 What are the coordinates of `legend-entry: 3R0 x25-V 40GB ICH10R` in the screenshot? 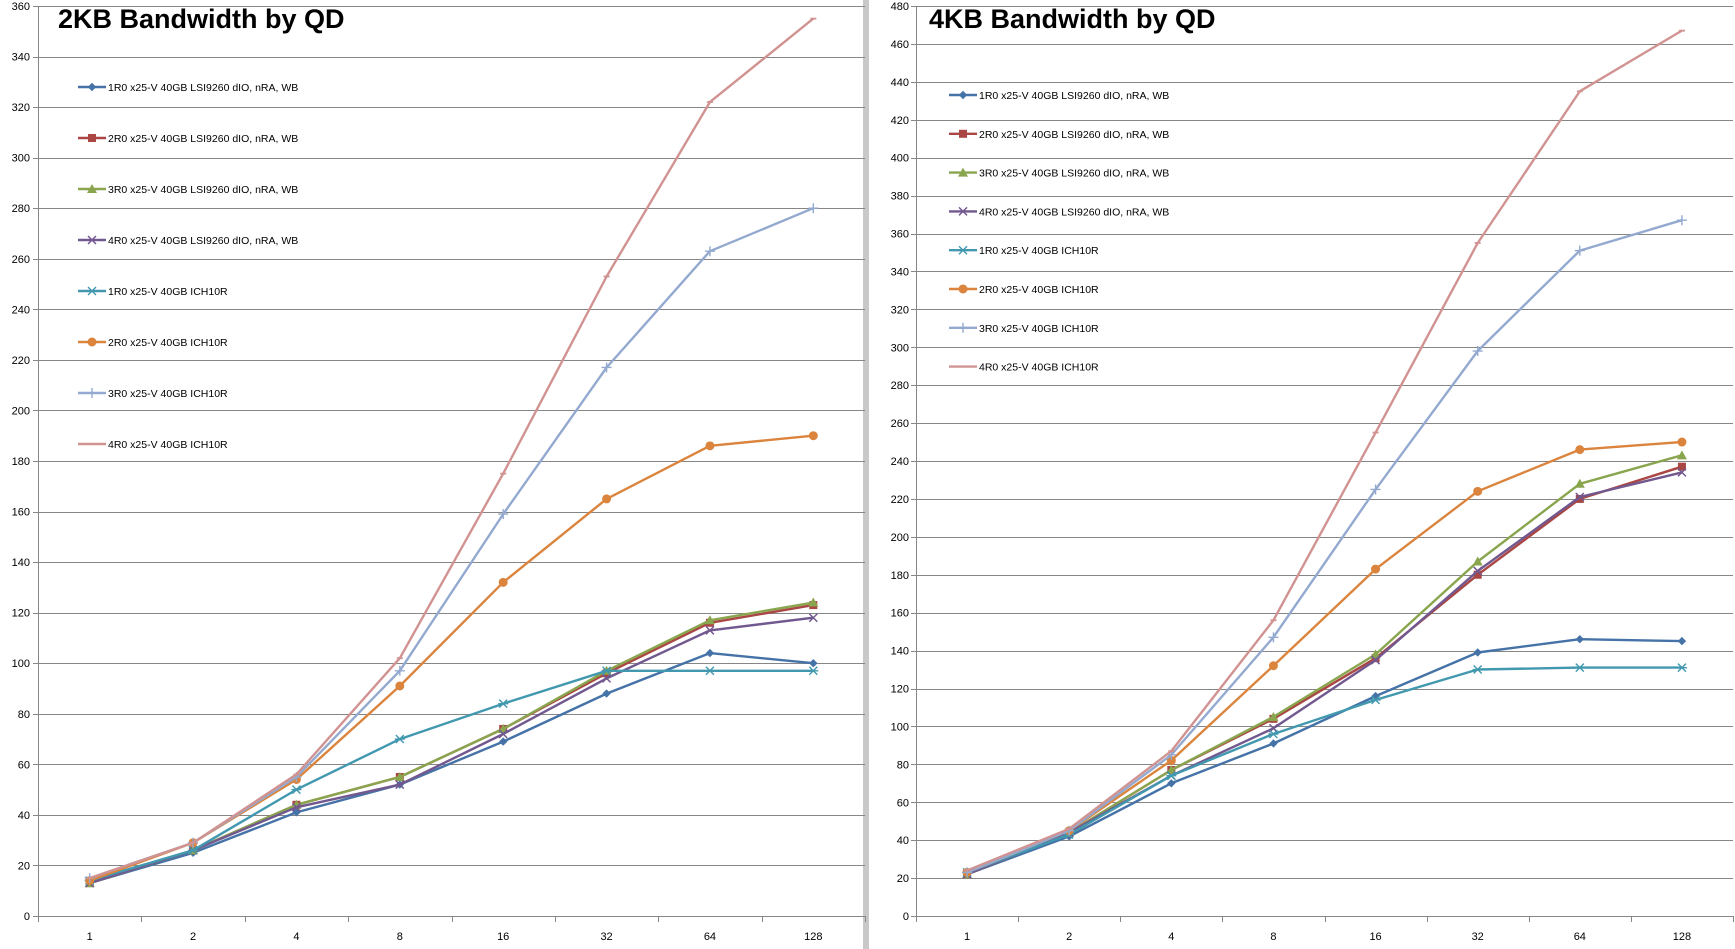 It's located at (1039, 329).